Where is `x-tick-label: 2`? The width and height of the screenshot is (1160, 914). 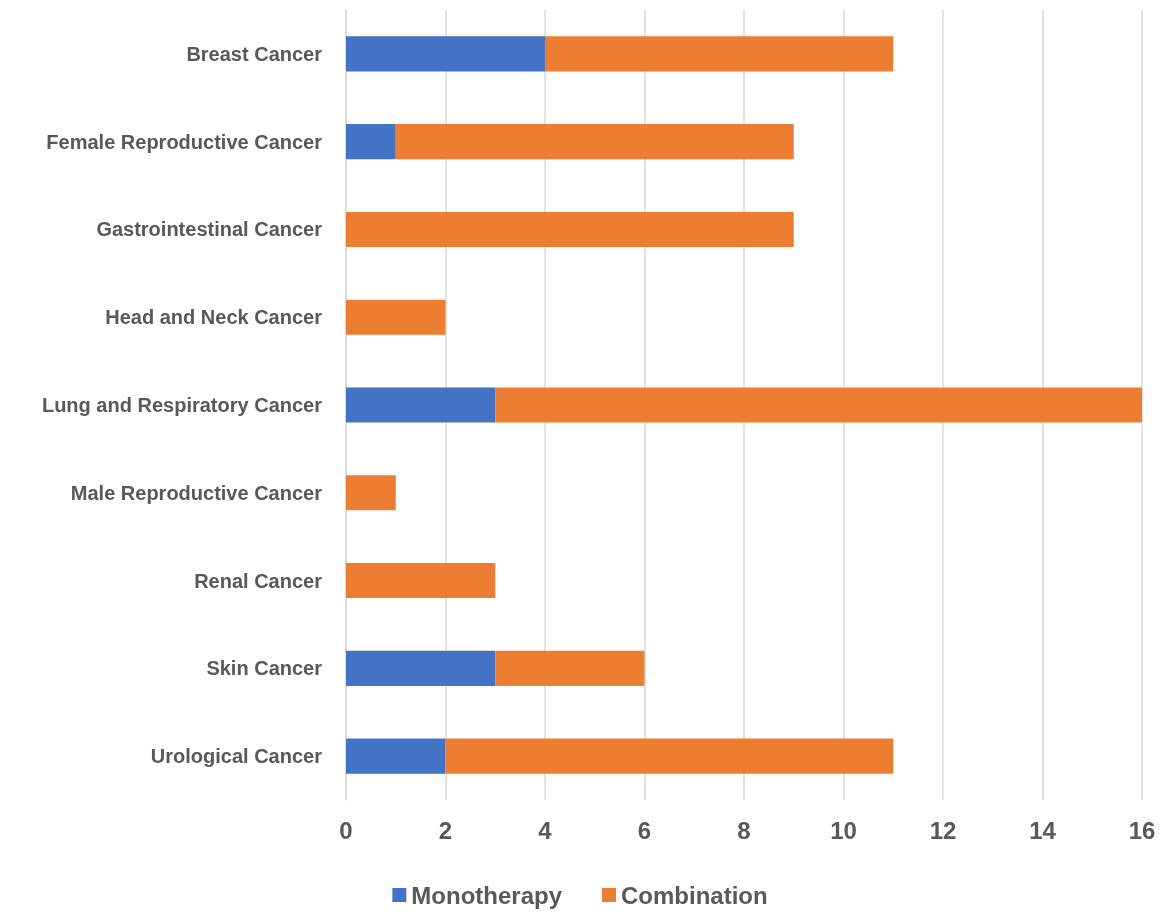 x-tick-label: 2 is located at coordinates (445, 830).